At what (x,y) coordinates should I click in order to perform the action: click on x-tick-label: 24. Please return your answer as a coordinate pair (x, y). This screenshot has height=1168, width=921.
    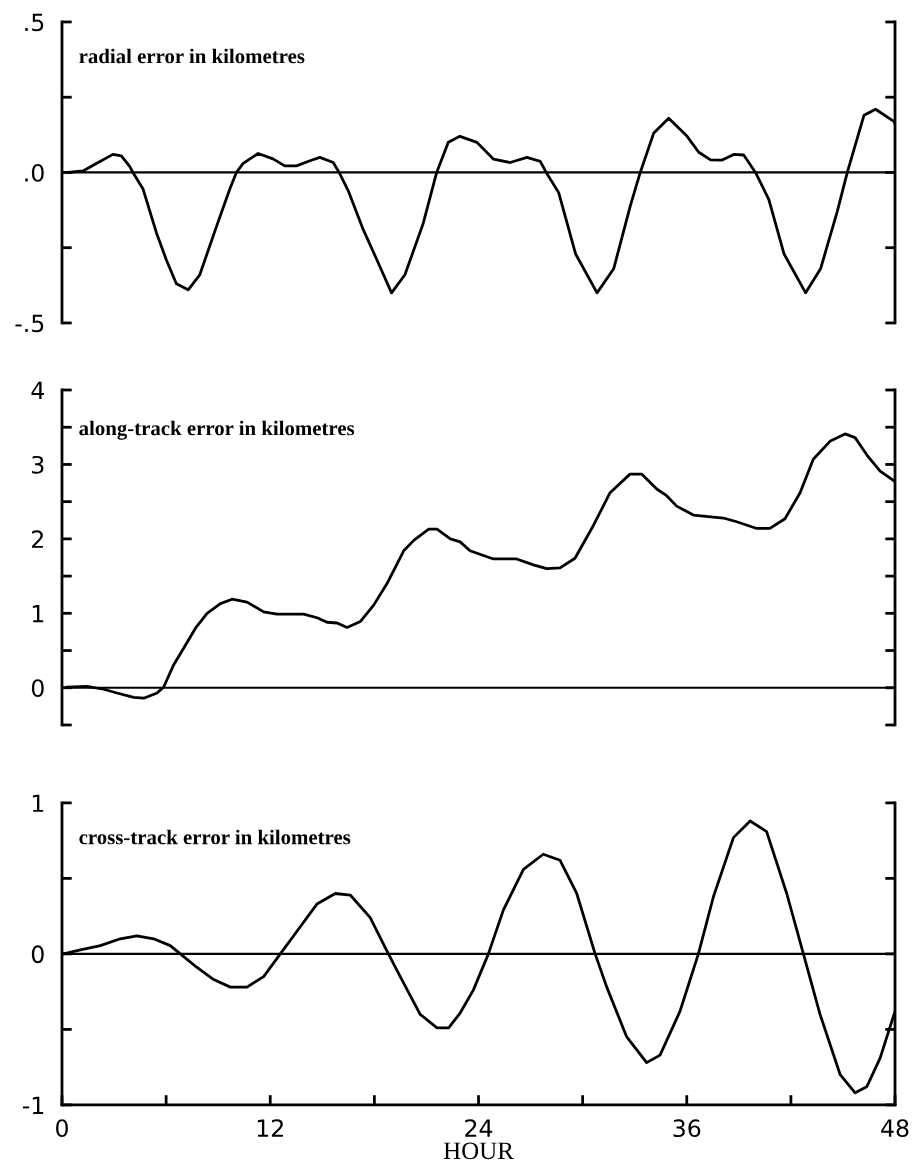
    Looking at the image, I should click on (479, 1128).